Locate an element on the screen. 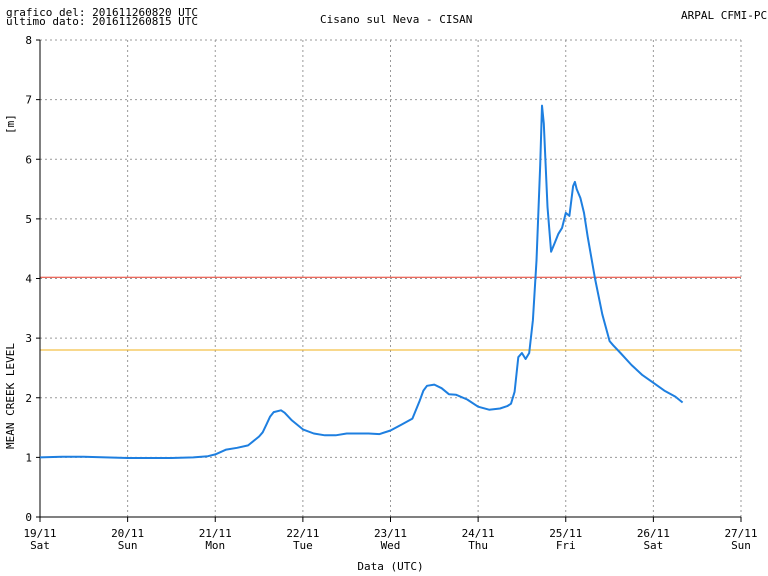  last-data-label: ultimo dato: 201611260815 UTC is located at coordinates (102, 21).